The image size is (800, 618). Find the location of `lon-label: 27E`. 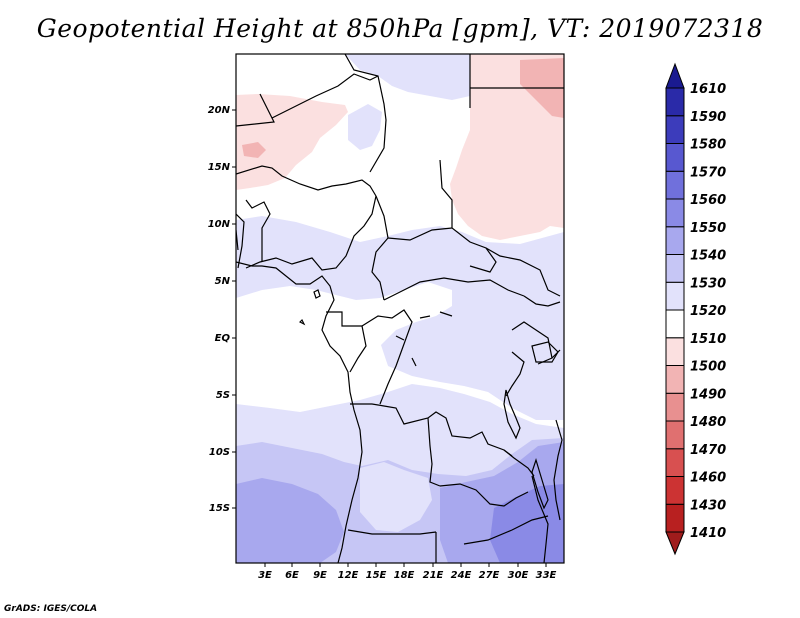

lon-label: 27E is located at coordinates (489, 575).